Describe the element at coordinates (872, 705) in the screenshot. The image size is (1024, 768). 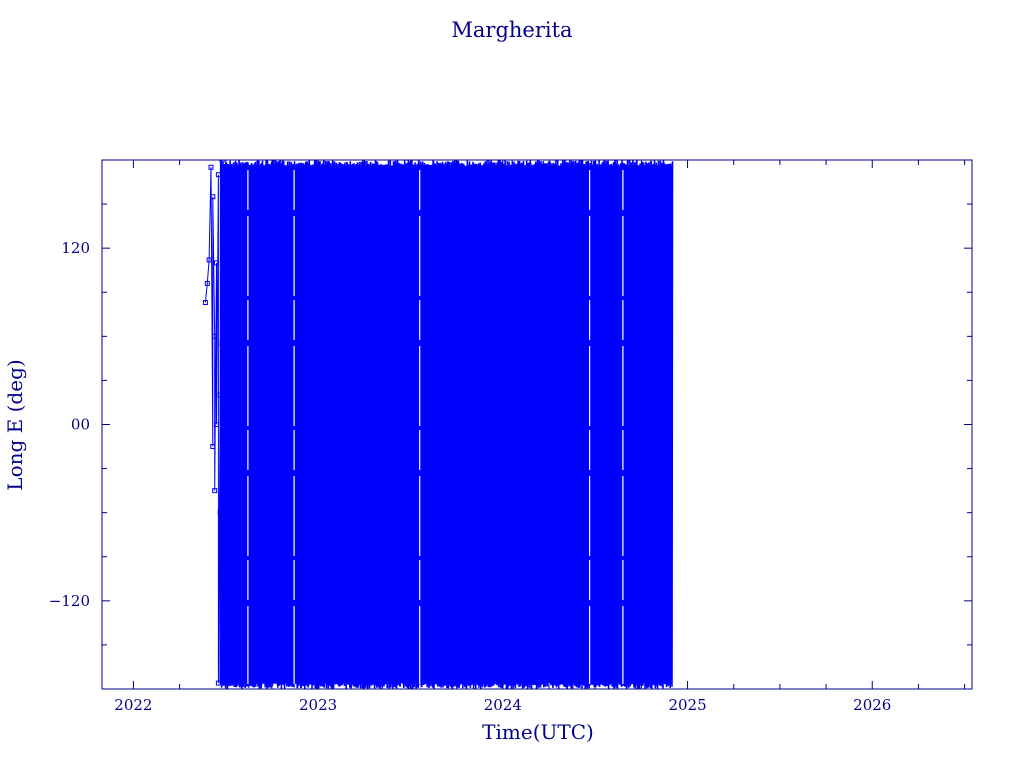
I see `x-tick-label: 2026` at that location.